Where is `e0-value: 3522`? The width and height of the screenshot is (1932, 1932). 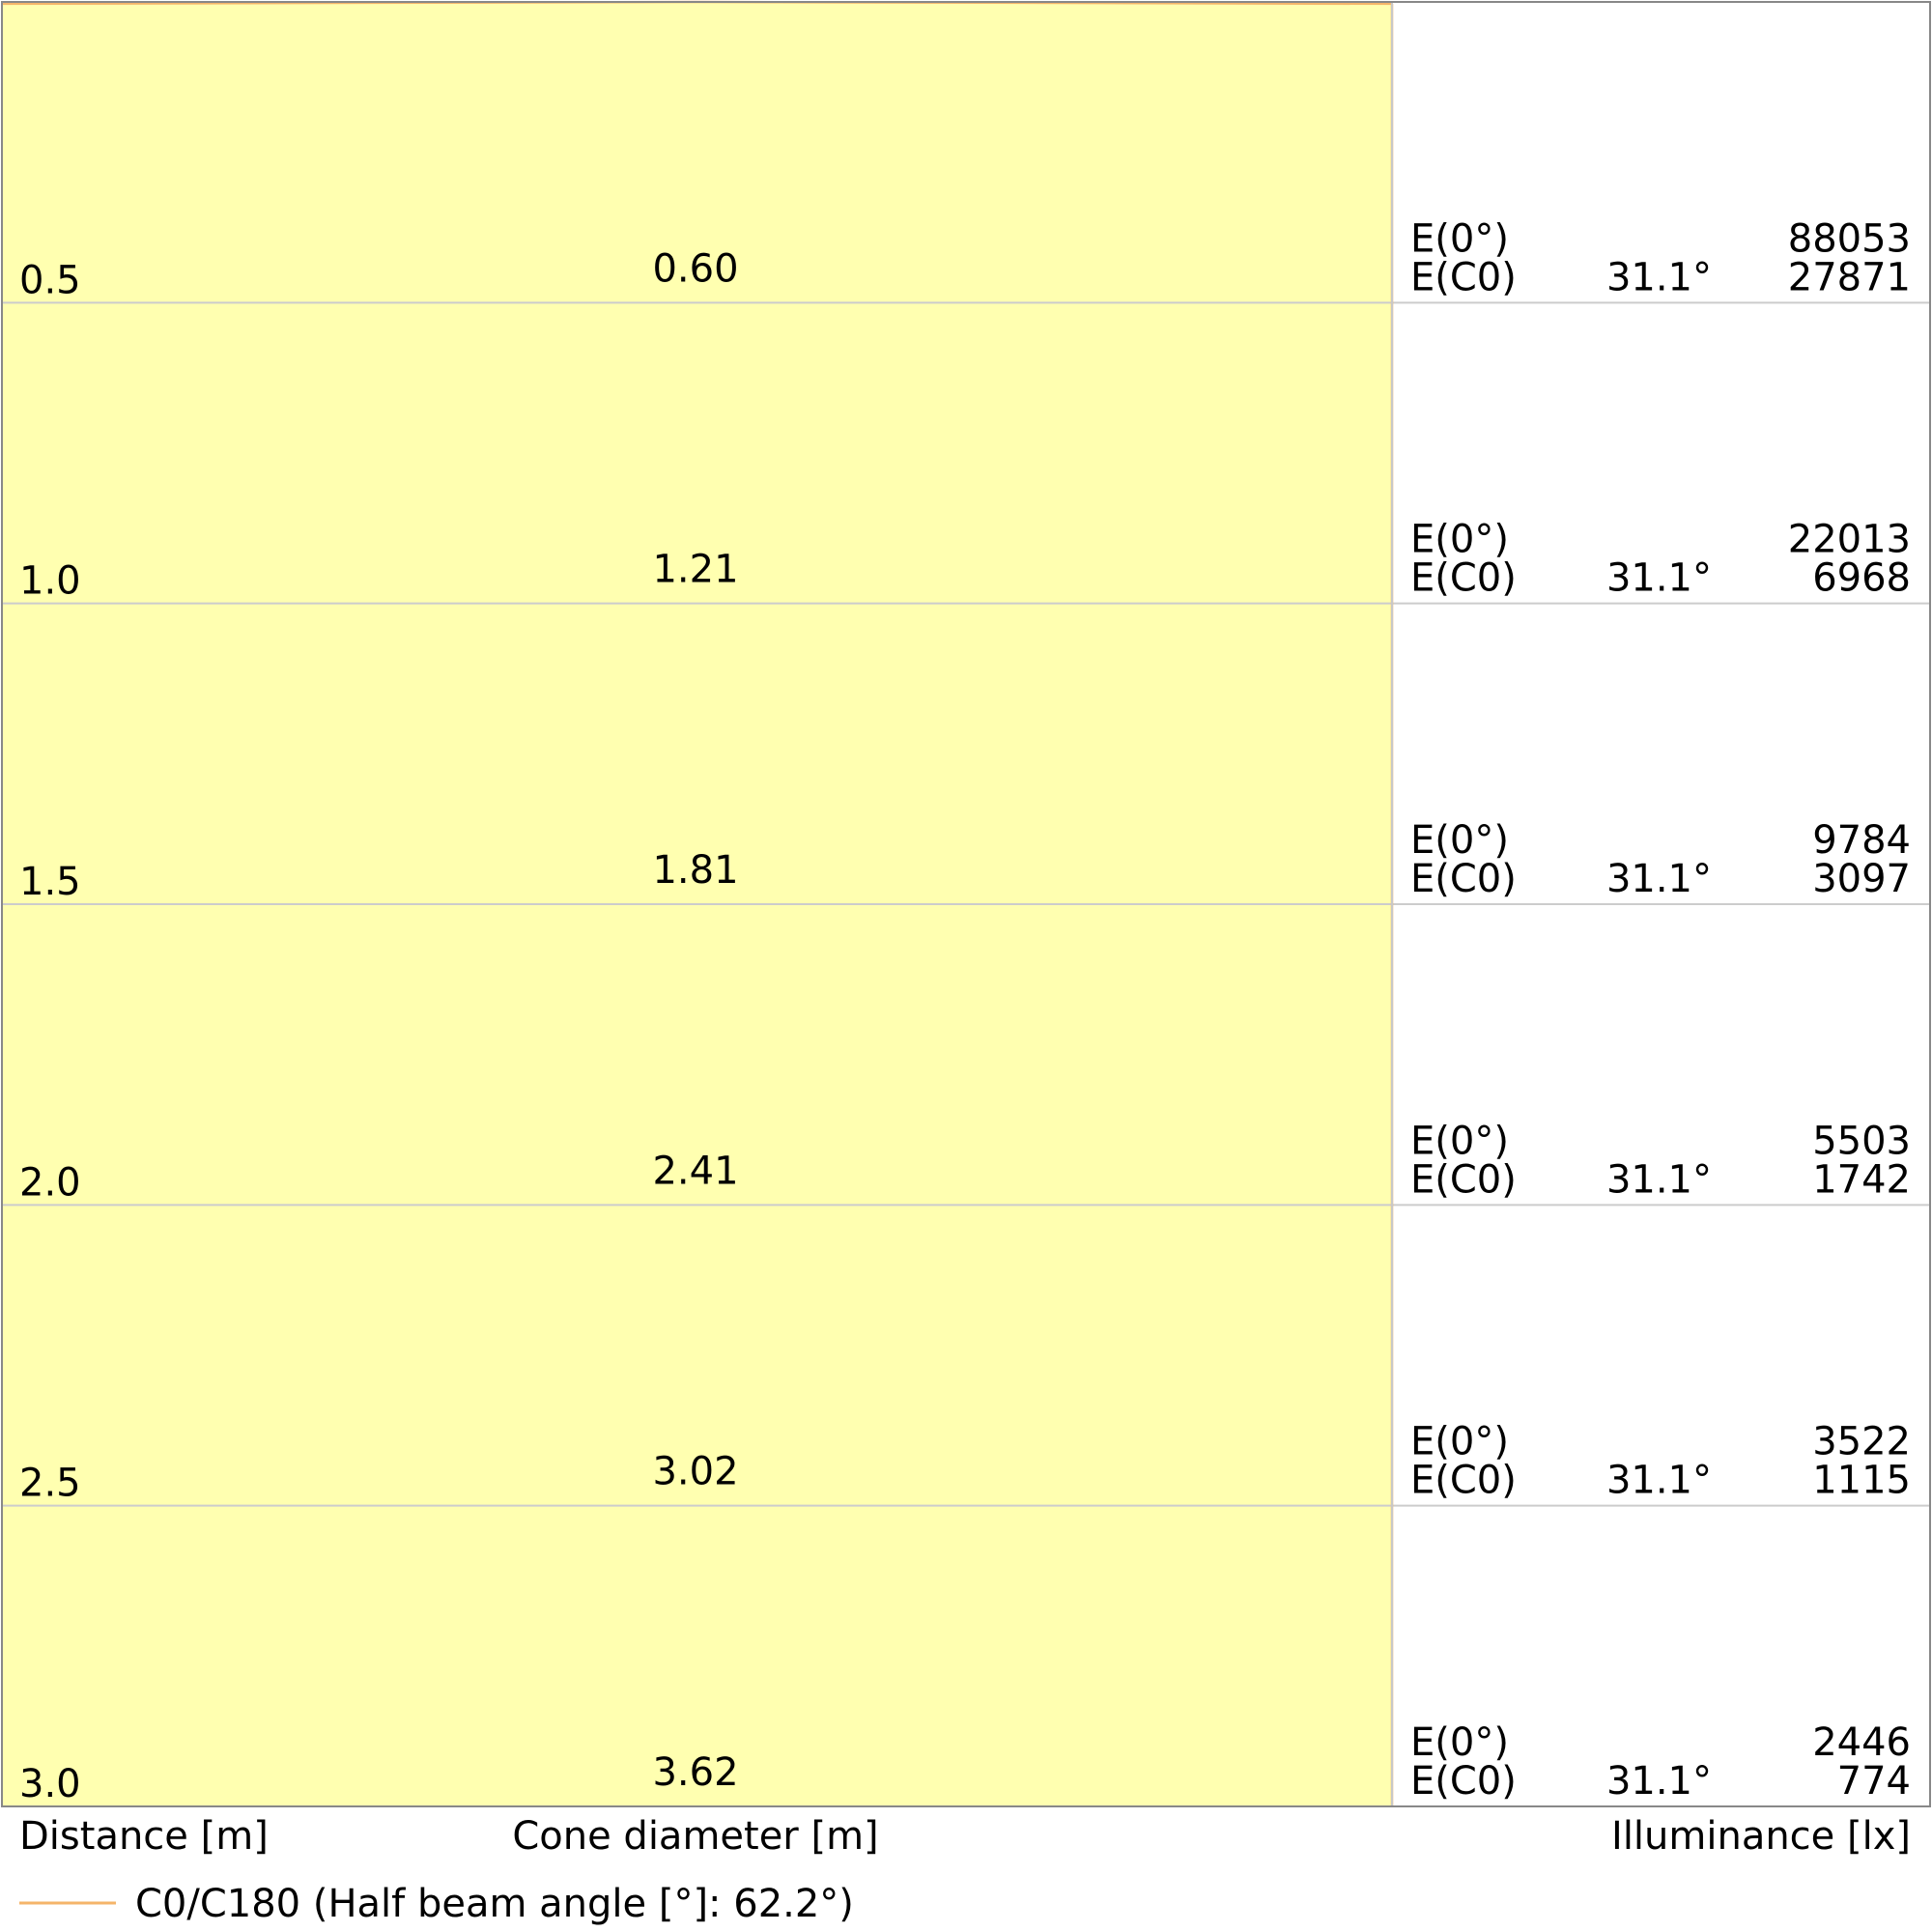 e0-value: 3522 is located at coordinates (1861, 1442).